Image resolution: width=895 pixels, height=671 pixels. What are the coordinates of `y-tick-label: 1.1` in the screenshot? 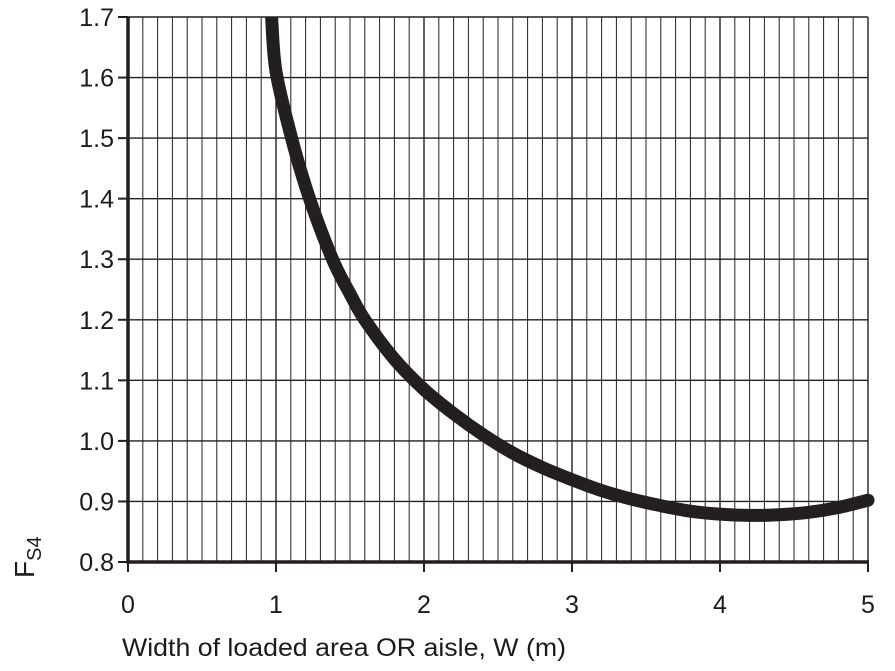 It's located at (96, 381).